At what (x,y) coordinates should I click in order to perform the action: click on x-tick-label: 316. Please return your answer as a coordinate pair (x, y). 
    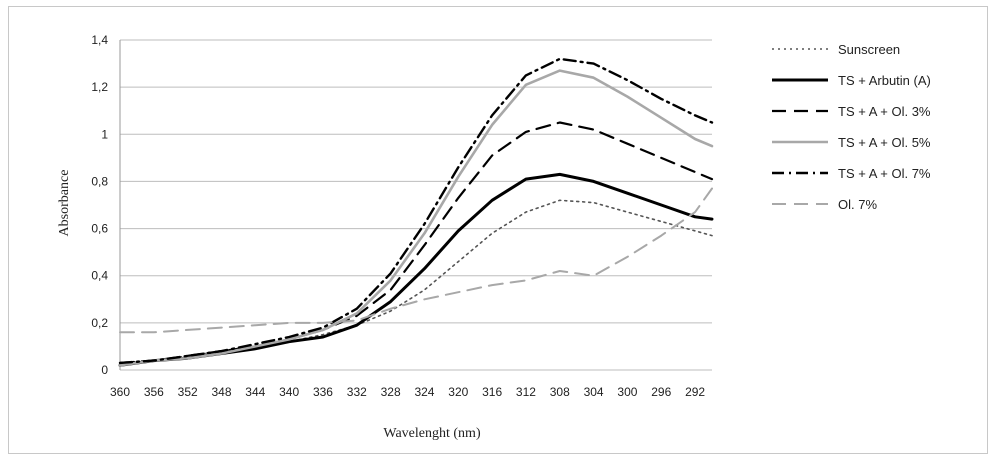
    Looking at the image, I should click on (492, 392).